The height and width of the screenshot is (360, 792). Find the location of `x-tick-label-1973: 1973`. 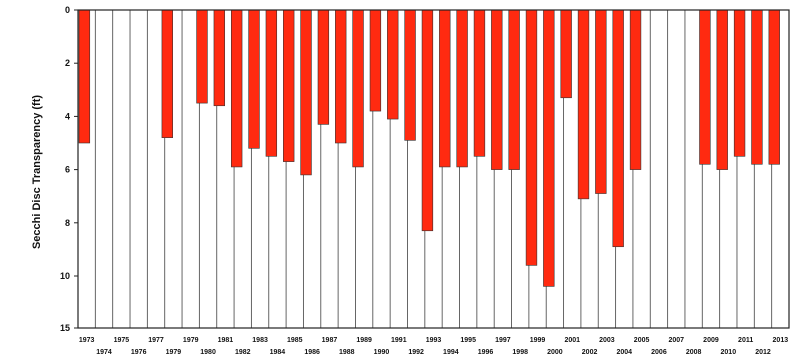

x-tick-label-1973: 1973 is located at coordinates (87, 340).